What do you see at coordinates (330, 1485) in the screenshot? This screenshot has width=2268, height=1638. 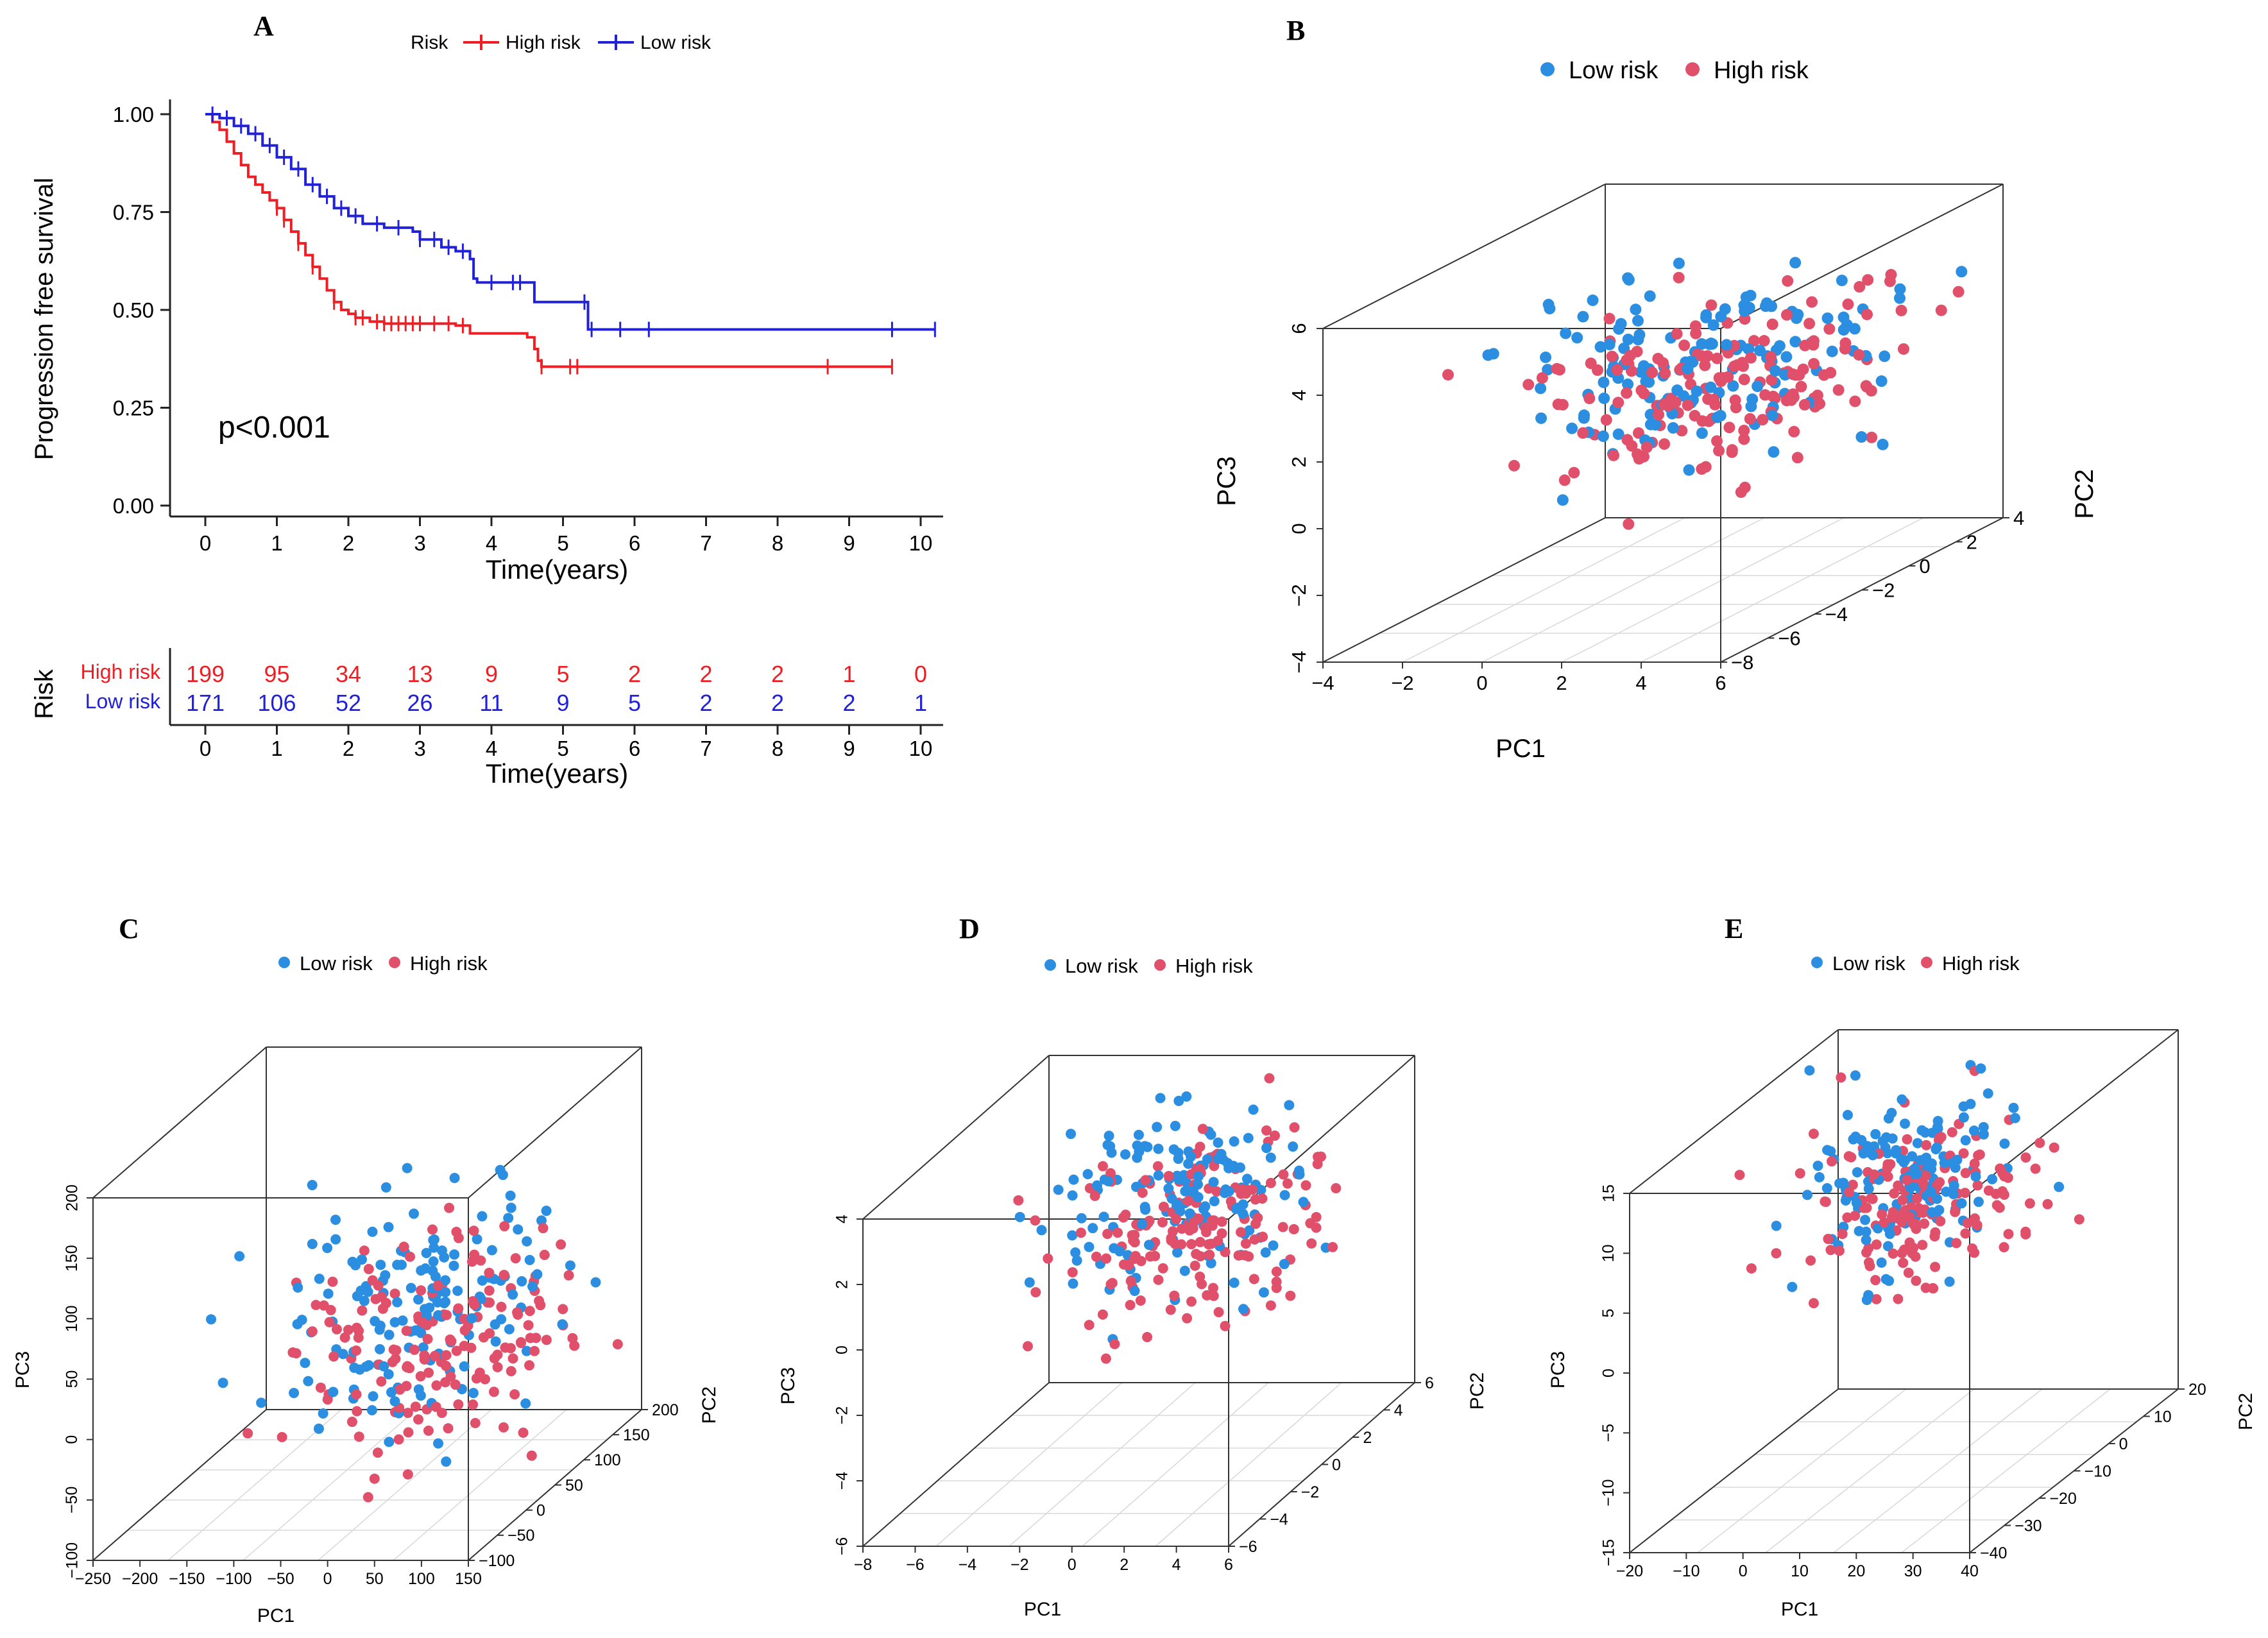 I see `floor-grid-line` at bounding box center [330, 1485].